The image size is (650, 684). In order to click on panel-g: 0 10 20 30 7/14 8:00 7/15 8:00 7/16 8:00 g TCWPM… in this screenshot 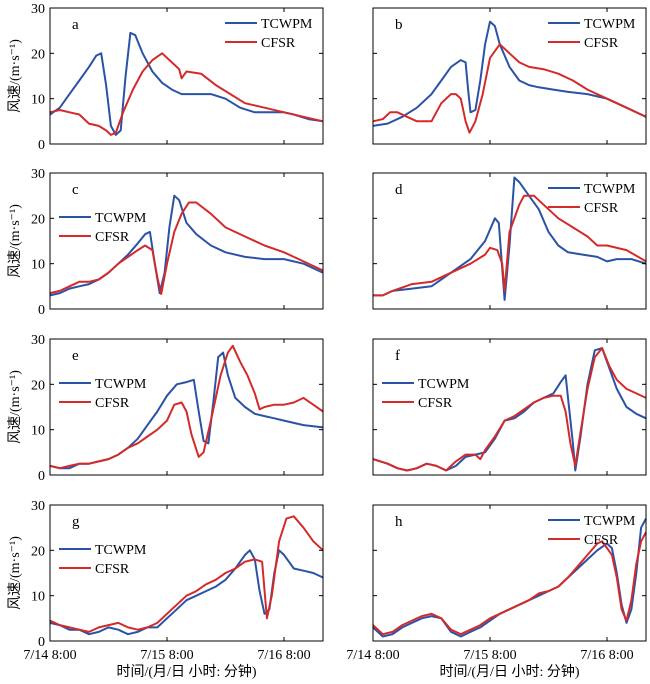, I will do `click(173, 581)`.